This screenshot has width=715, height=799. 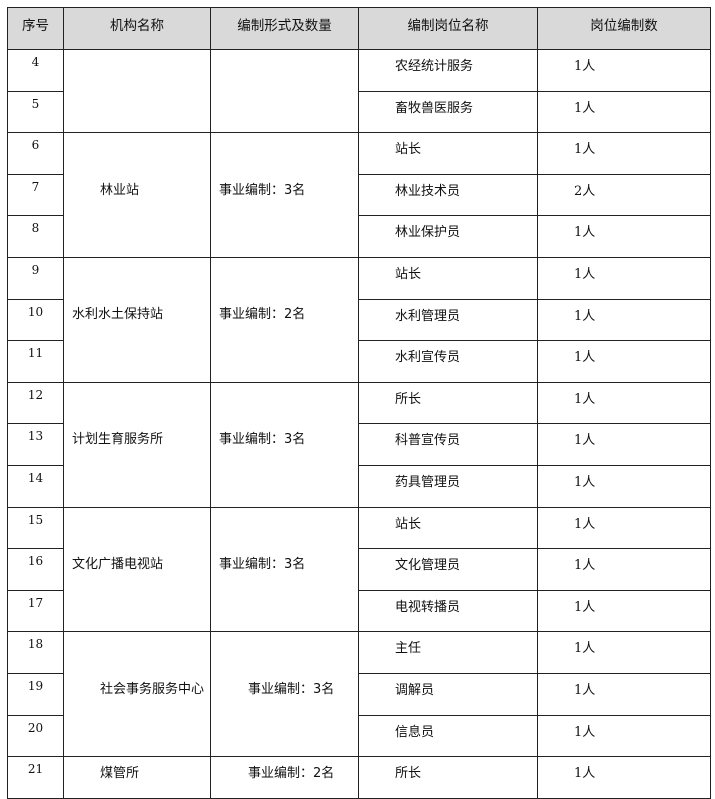 I want to click on header-org: 机构名称, so click(x=137, y=28).